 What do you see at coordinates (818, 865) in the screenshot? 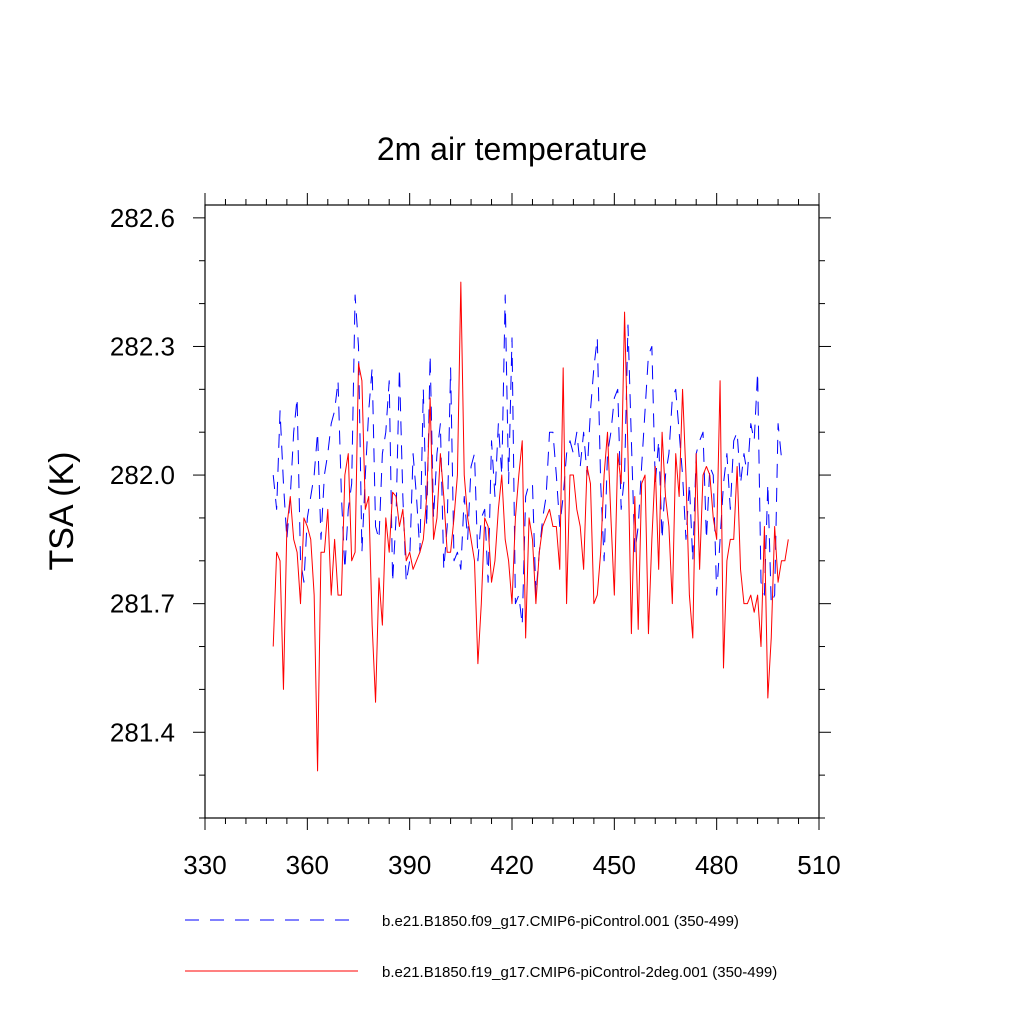
I see `x-tick-label: 510` at bounding box center [818, 865].